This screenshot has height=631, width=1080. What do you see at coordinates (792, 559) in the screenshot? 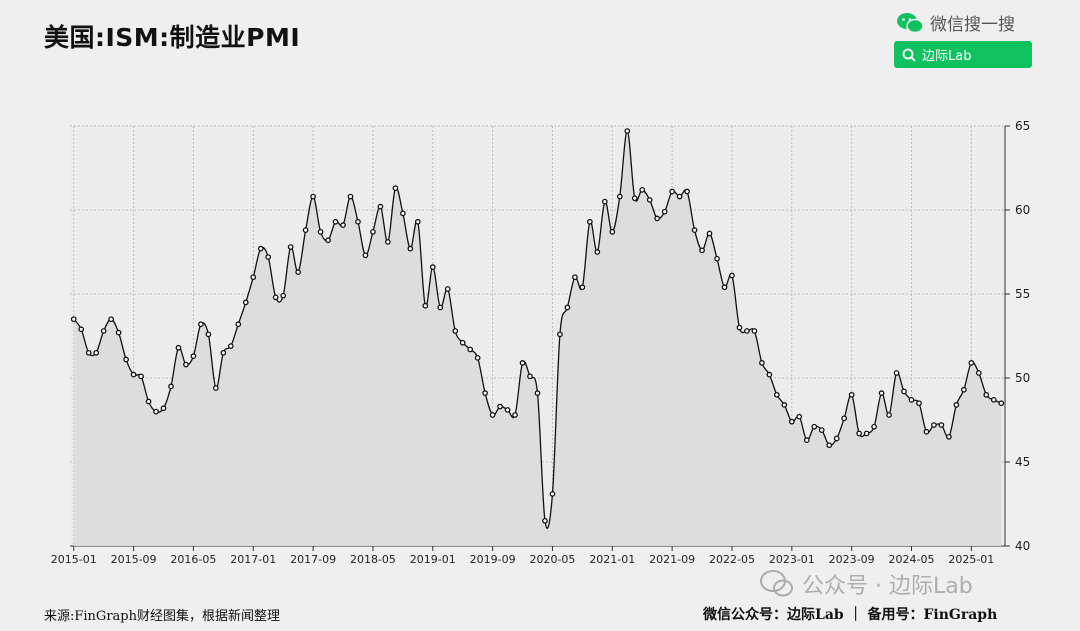
I see `x-tick-label: 2023-01` at bounding box center [792, 559].